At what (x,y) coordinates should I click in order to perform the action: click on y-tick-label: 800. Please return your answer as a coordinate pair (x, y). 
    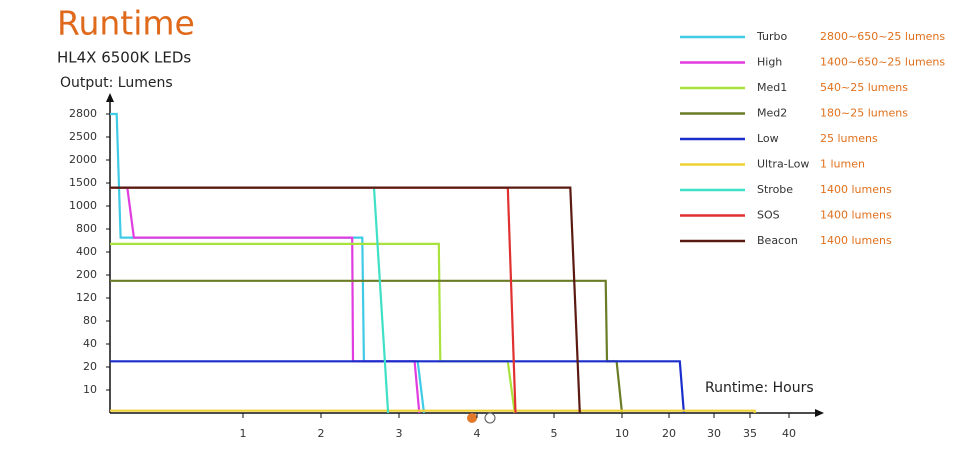
    Looking at the image, I should click on (86, 228).